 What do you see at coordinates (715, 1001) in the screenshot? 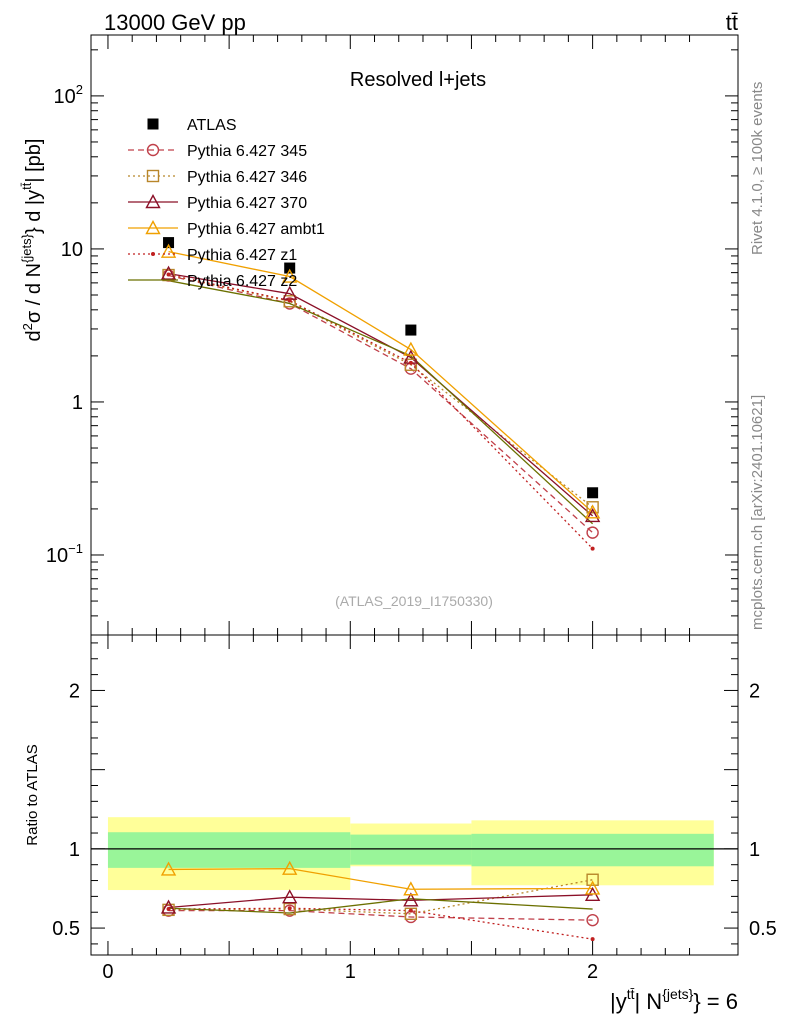
I see `x-label-eq: } = 6` at bounding box center [715, 1001].